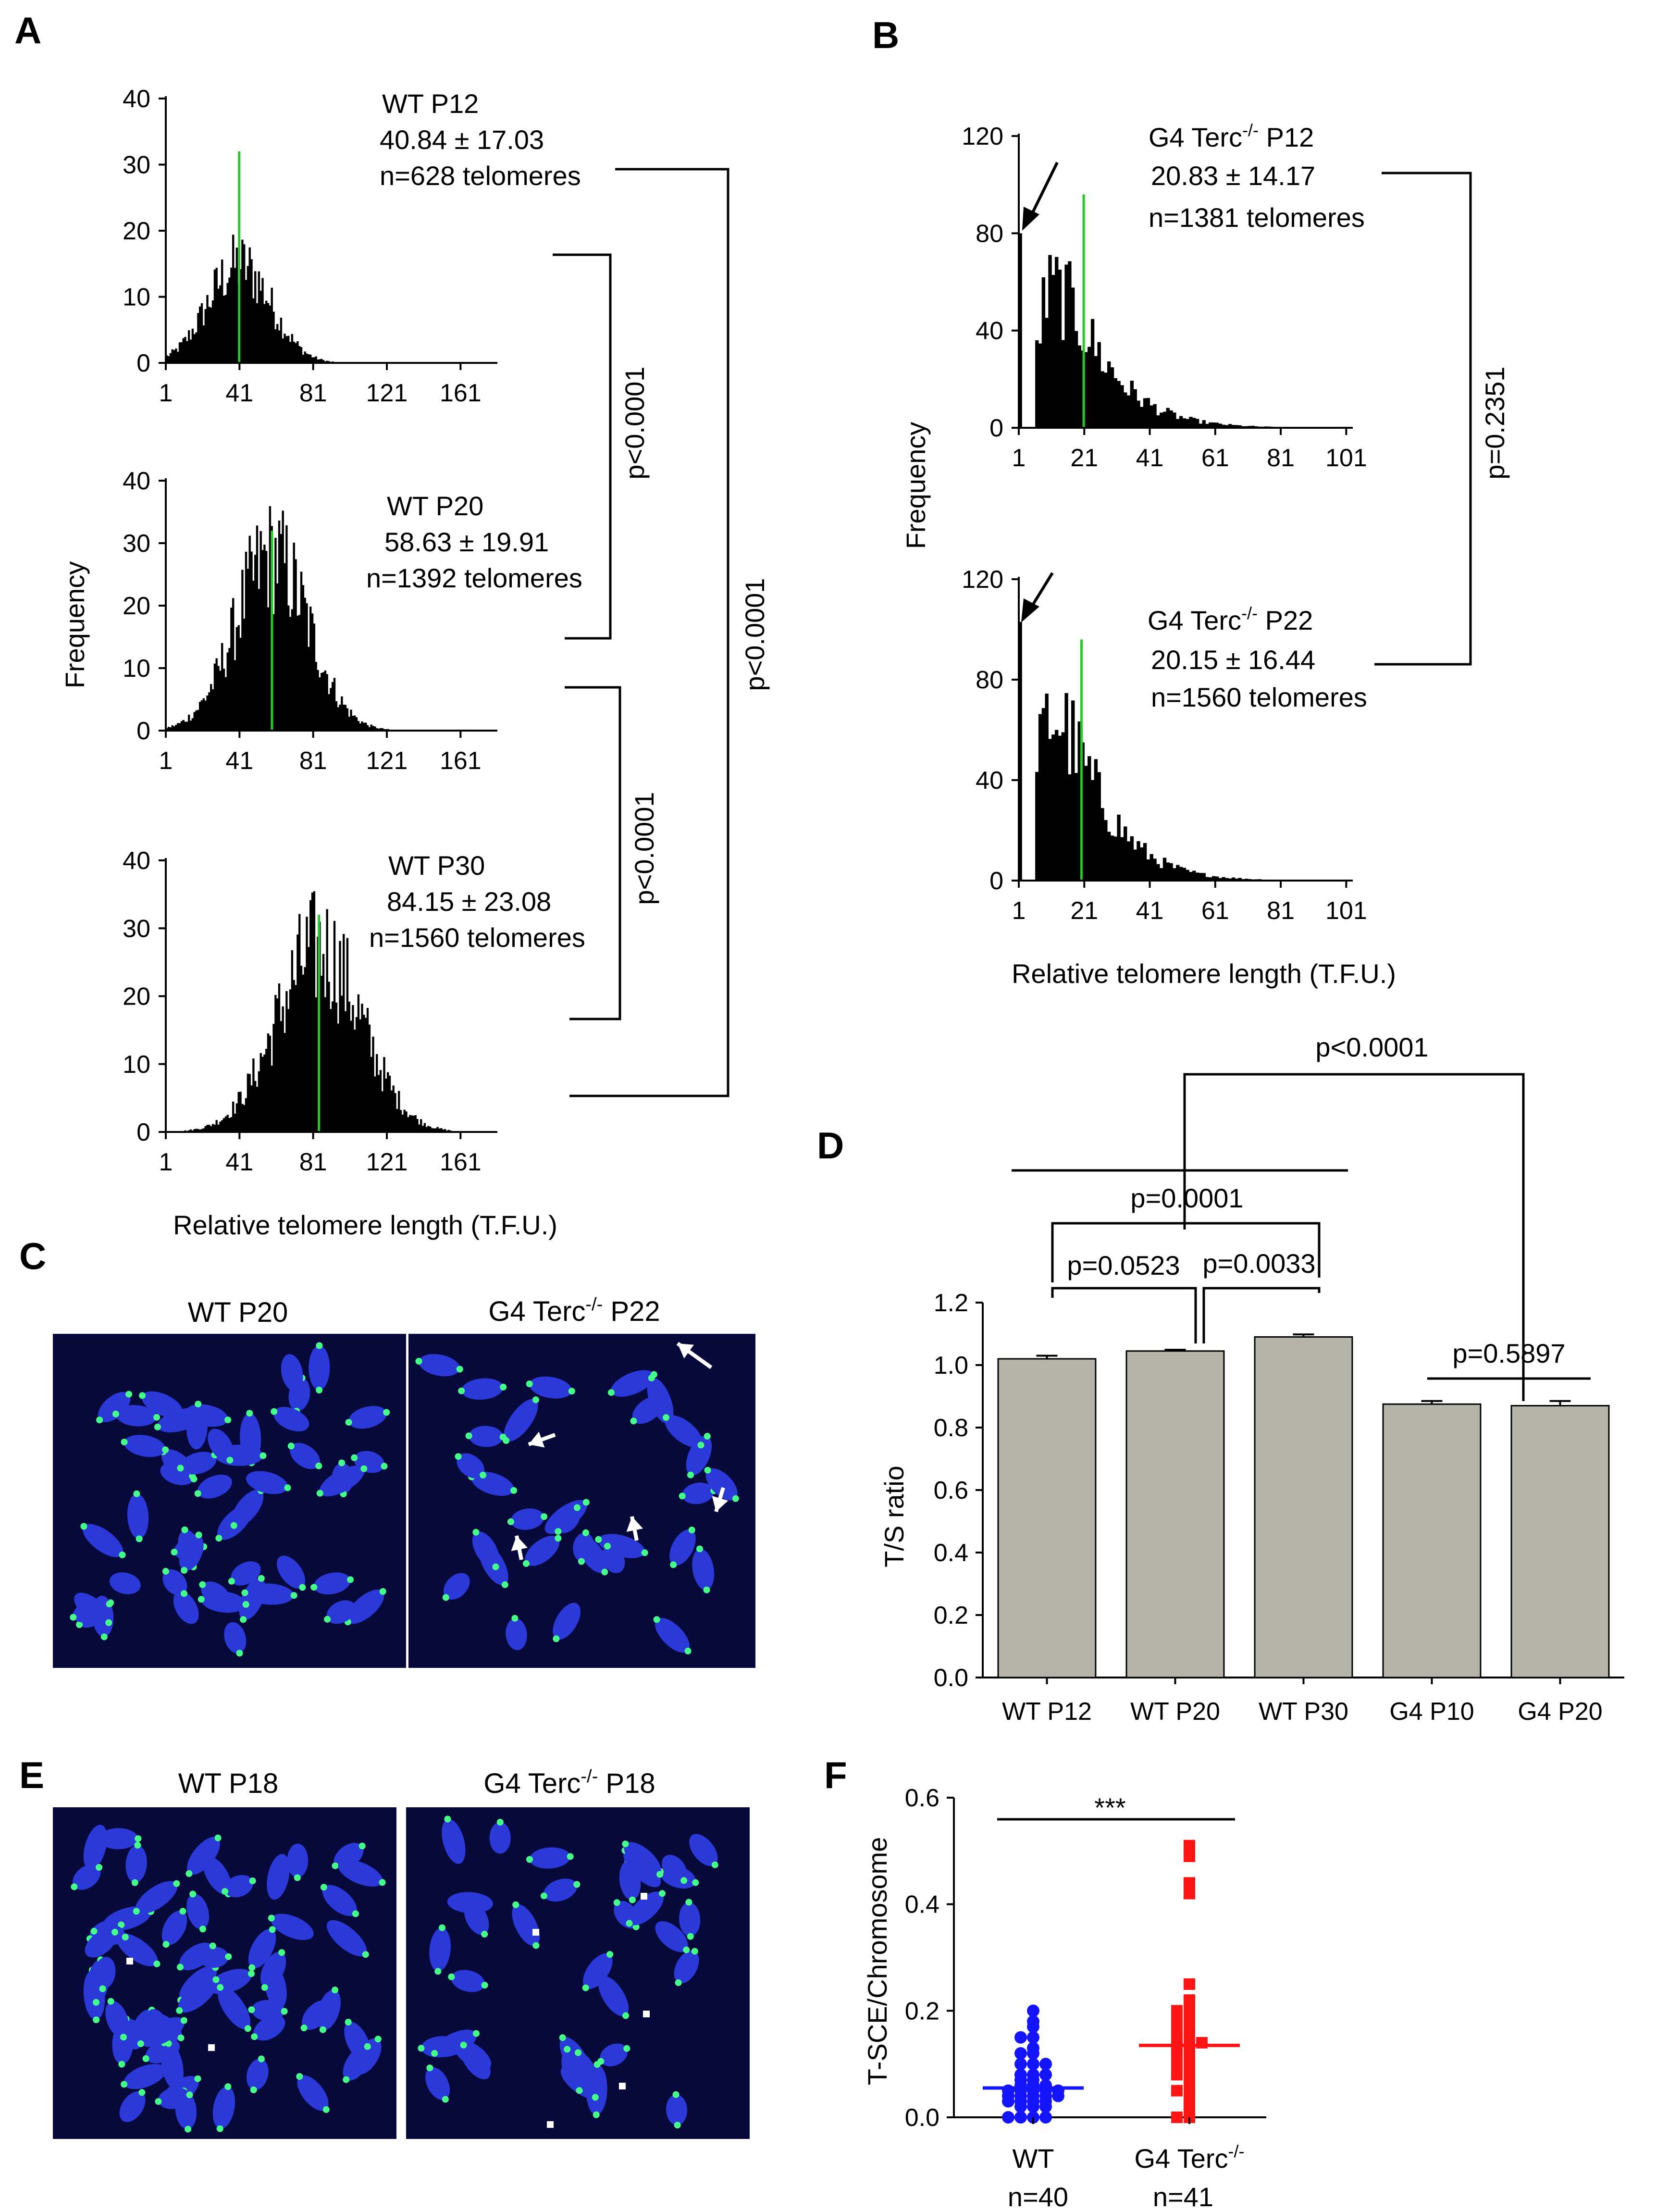 The height and width of the screenshot is (2212, 1656). I want to click on y-tick-label: 0.4, so click(922, 1905).